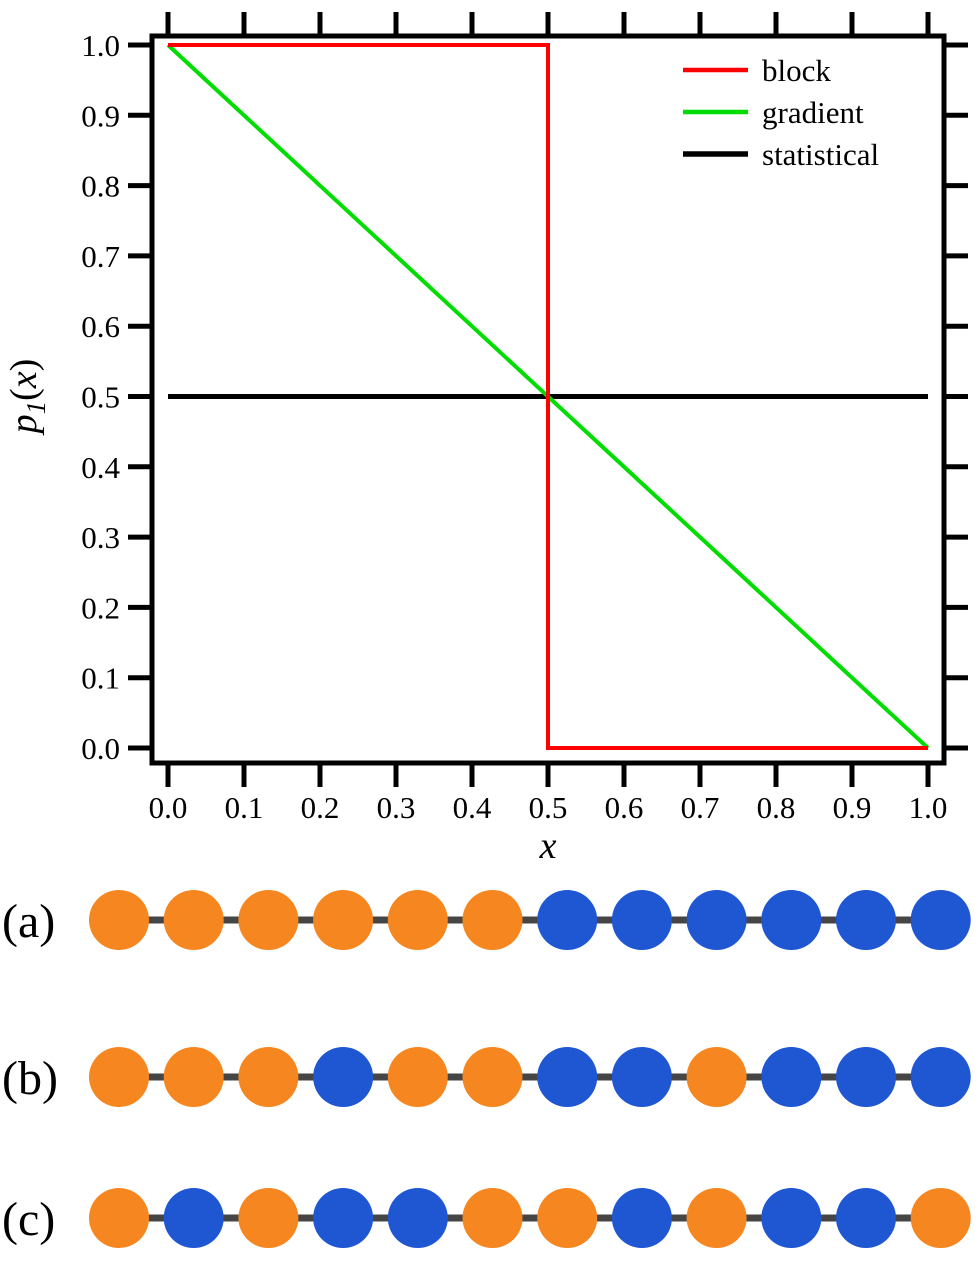  I want to click on legend-label-statistical: statistical, so click(820, 154).